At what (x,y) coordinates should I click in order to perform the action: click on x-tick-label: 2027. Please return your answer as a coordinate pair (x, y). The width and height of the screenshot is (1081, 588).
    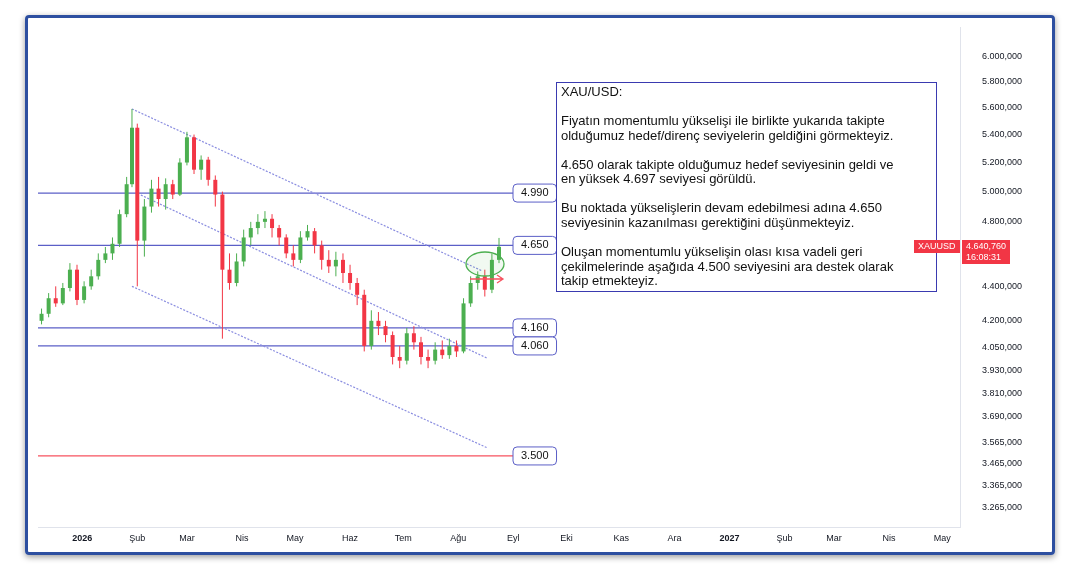
    Looking at the image, I should click on (729, 537).